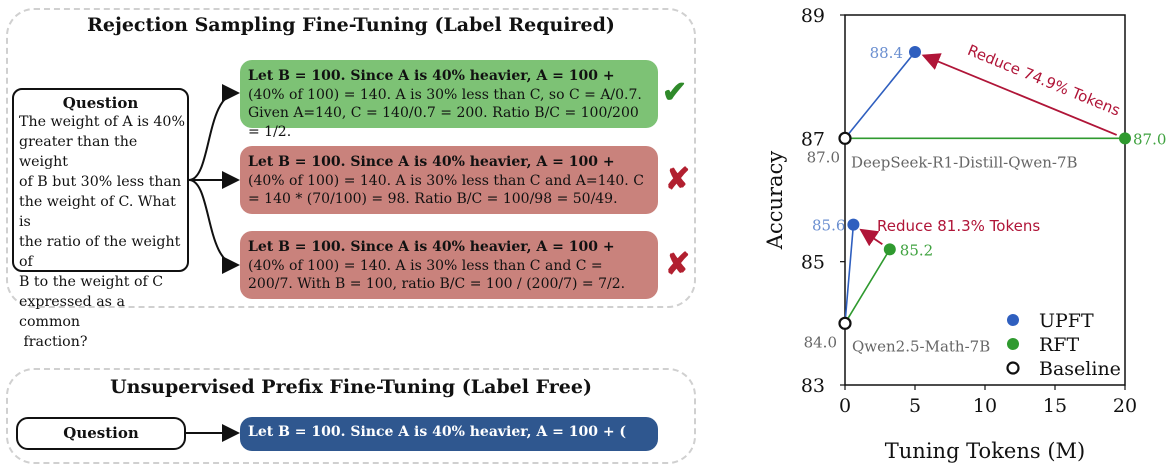  I want to click on prefix-finetuning-panel, so click(351, 416).